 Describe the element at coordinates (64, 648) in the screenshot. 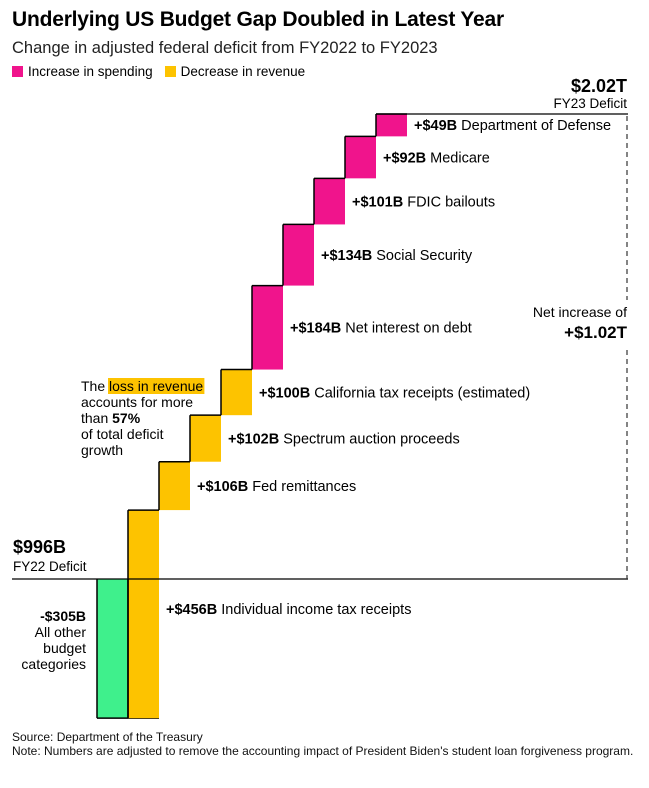

I see `neg-label-line: budget` at that location.